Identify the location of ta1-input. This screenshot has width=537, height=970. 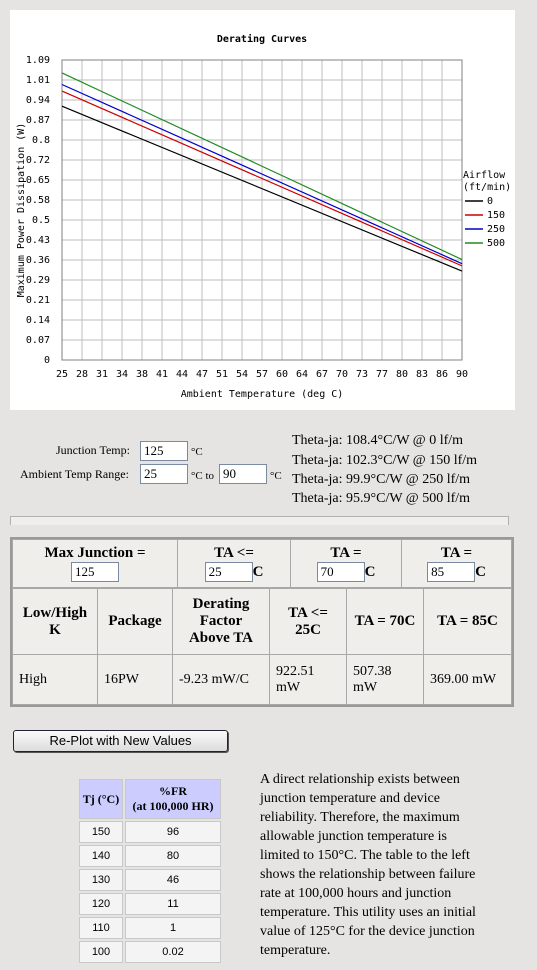
(228, 572).